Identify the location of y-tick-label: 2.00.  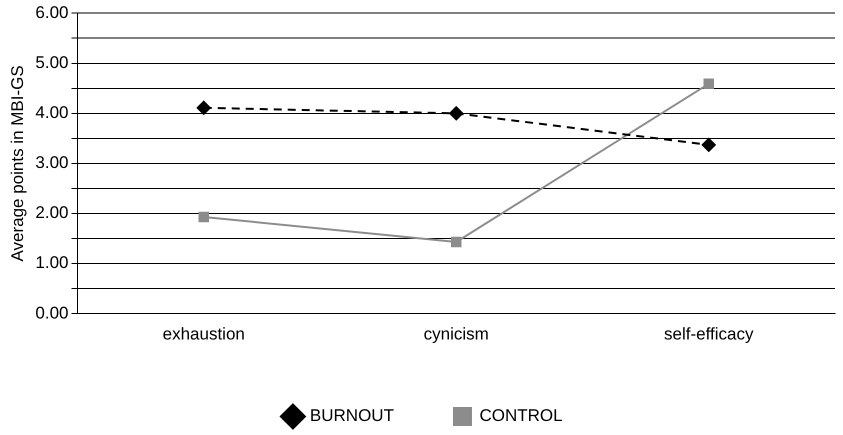
(51, 212).